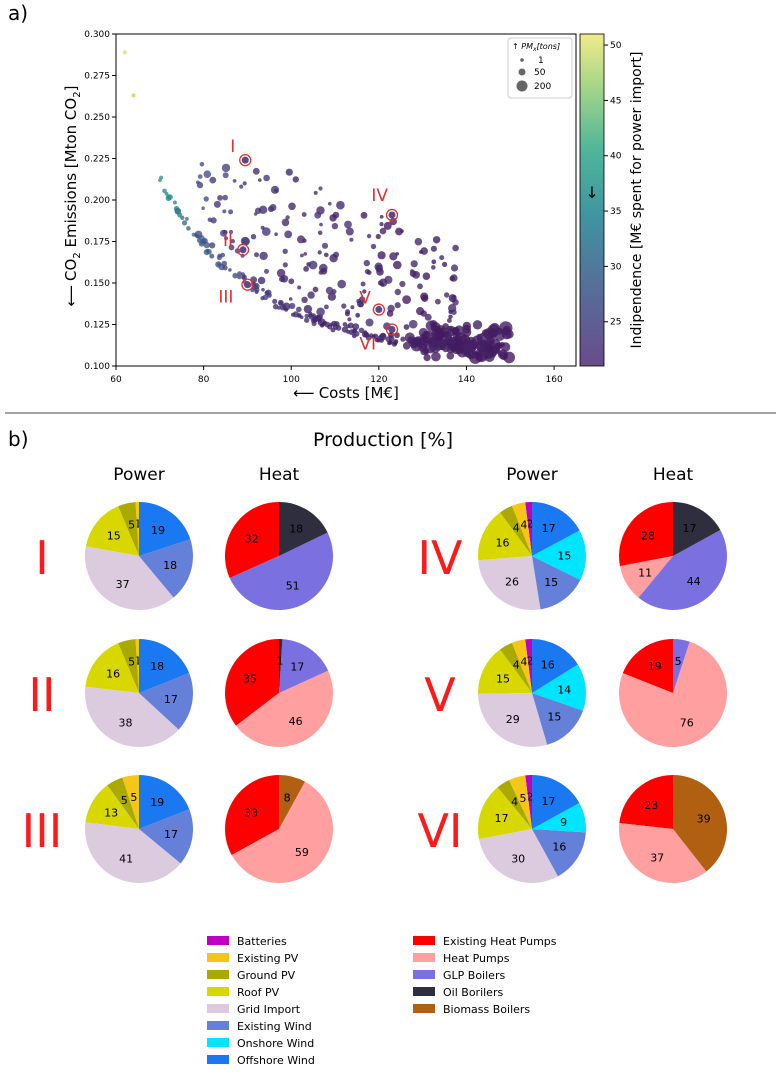 This screenshot has height=1082, width=781. Describe the element at coordinates (258, 992) in the screenshot. I see `legend-label: Roof PV` at that location.